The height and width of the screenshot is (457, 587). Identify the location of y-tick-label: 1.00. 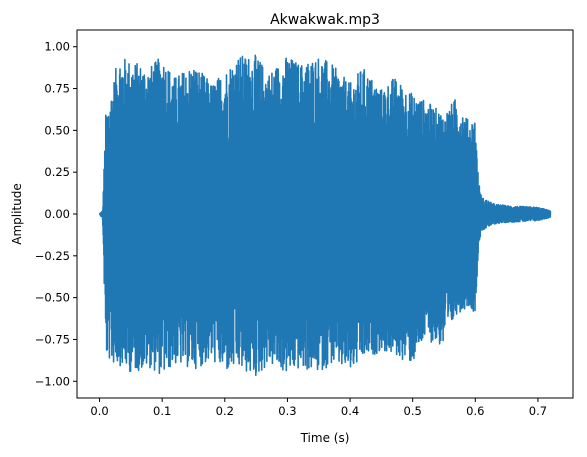
(57, 47).